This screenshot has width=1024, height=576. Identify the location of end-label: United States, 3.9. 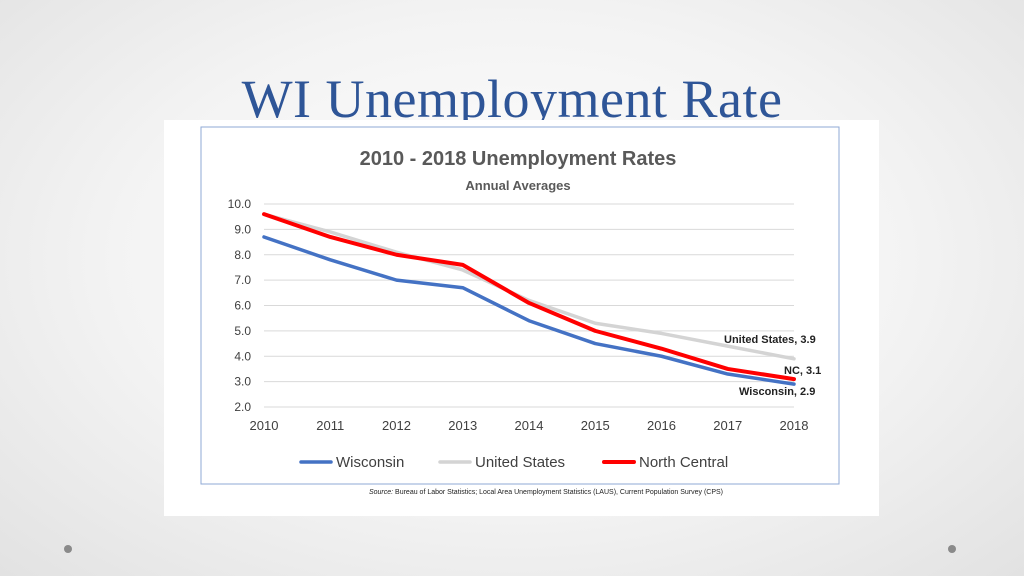
(770, 340).